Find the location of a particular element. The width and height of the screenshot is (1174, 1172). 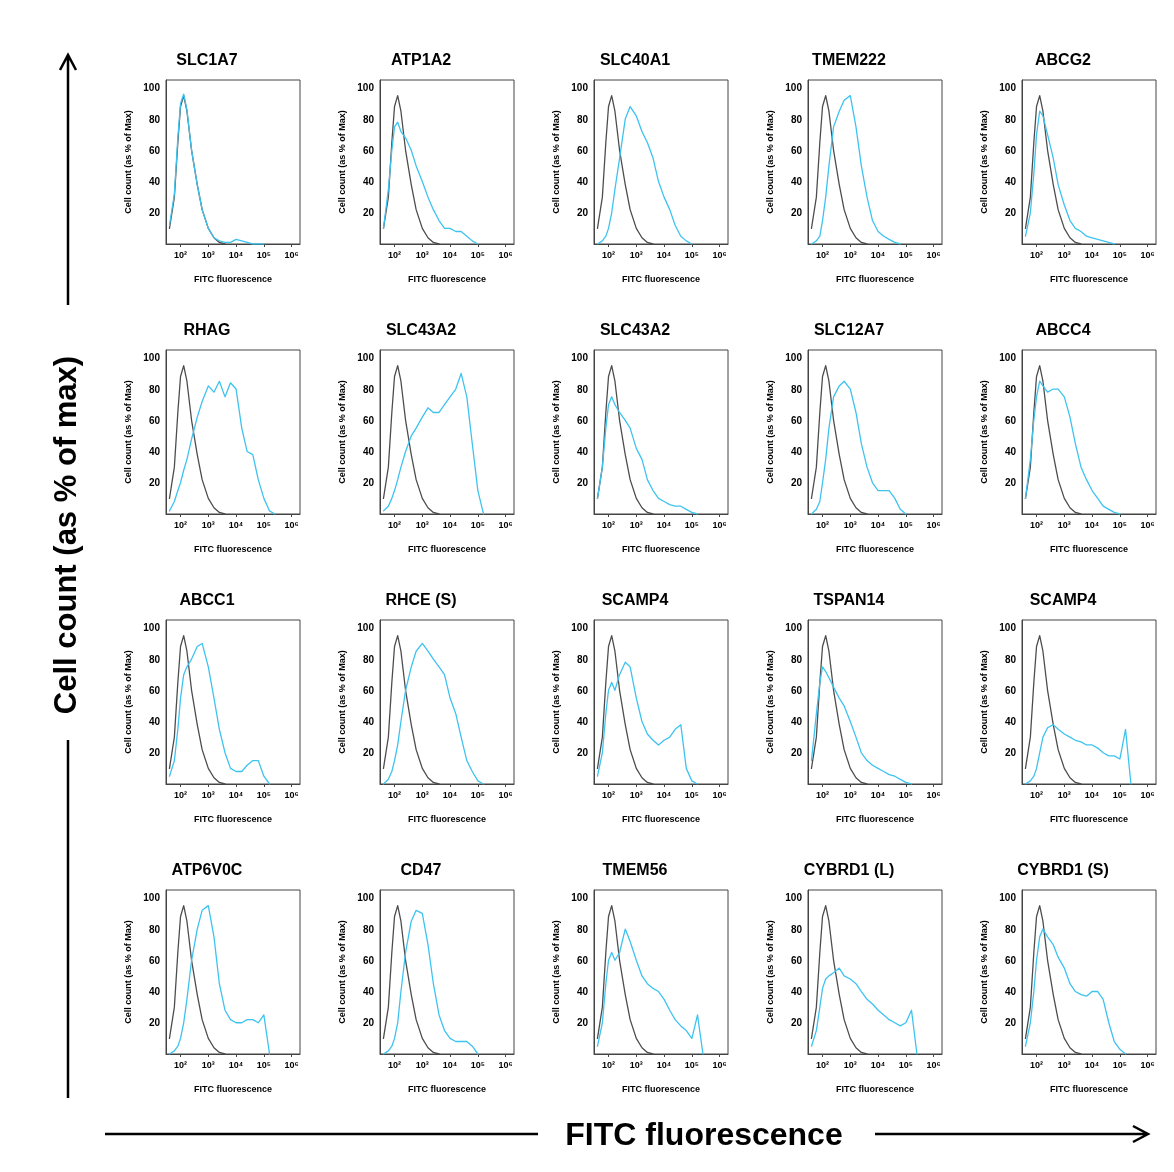

chart-title: SCAMP4 is located at coordinates (635, 599).